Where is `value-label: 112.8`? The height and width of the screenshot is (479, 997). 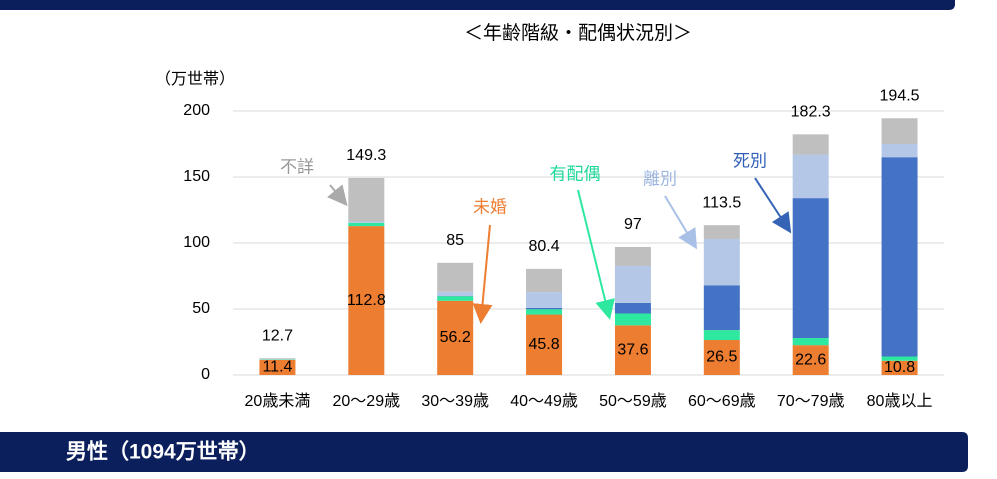
value-label: 112.8 is located at coordinates (366, 300).